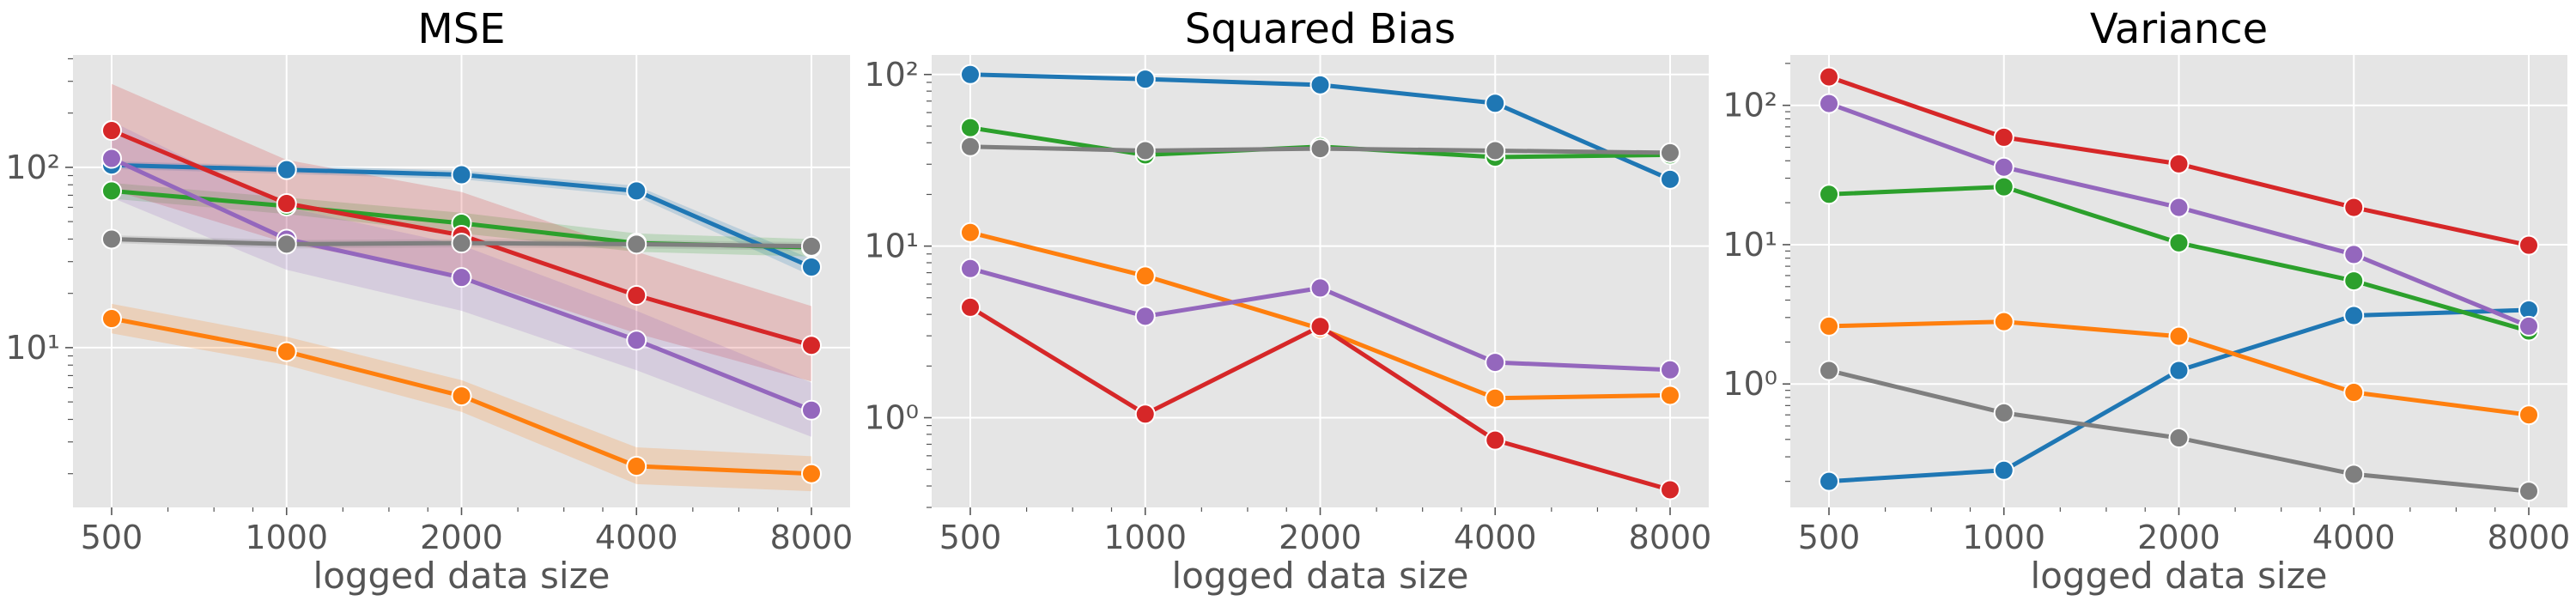 The width and height of the screenshot is (2576, 601). I want to click on chart-title: Variance, so click(2179, 29).